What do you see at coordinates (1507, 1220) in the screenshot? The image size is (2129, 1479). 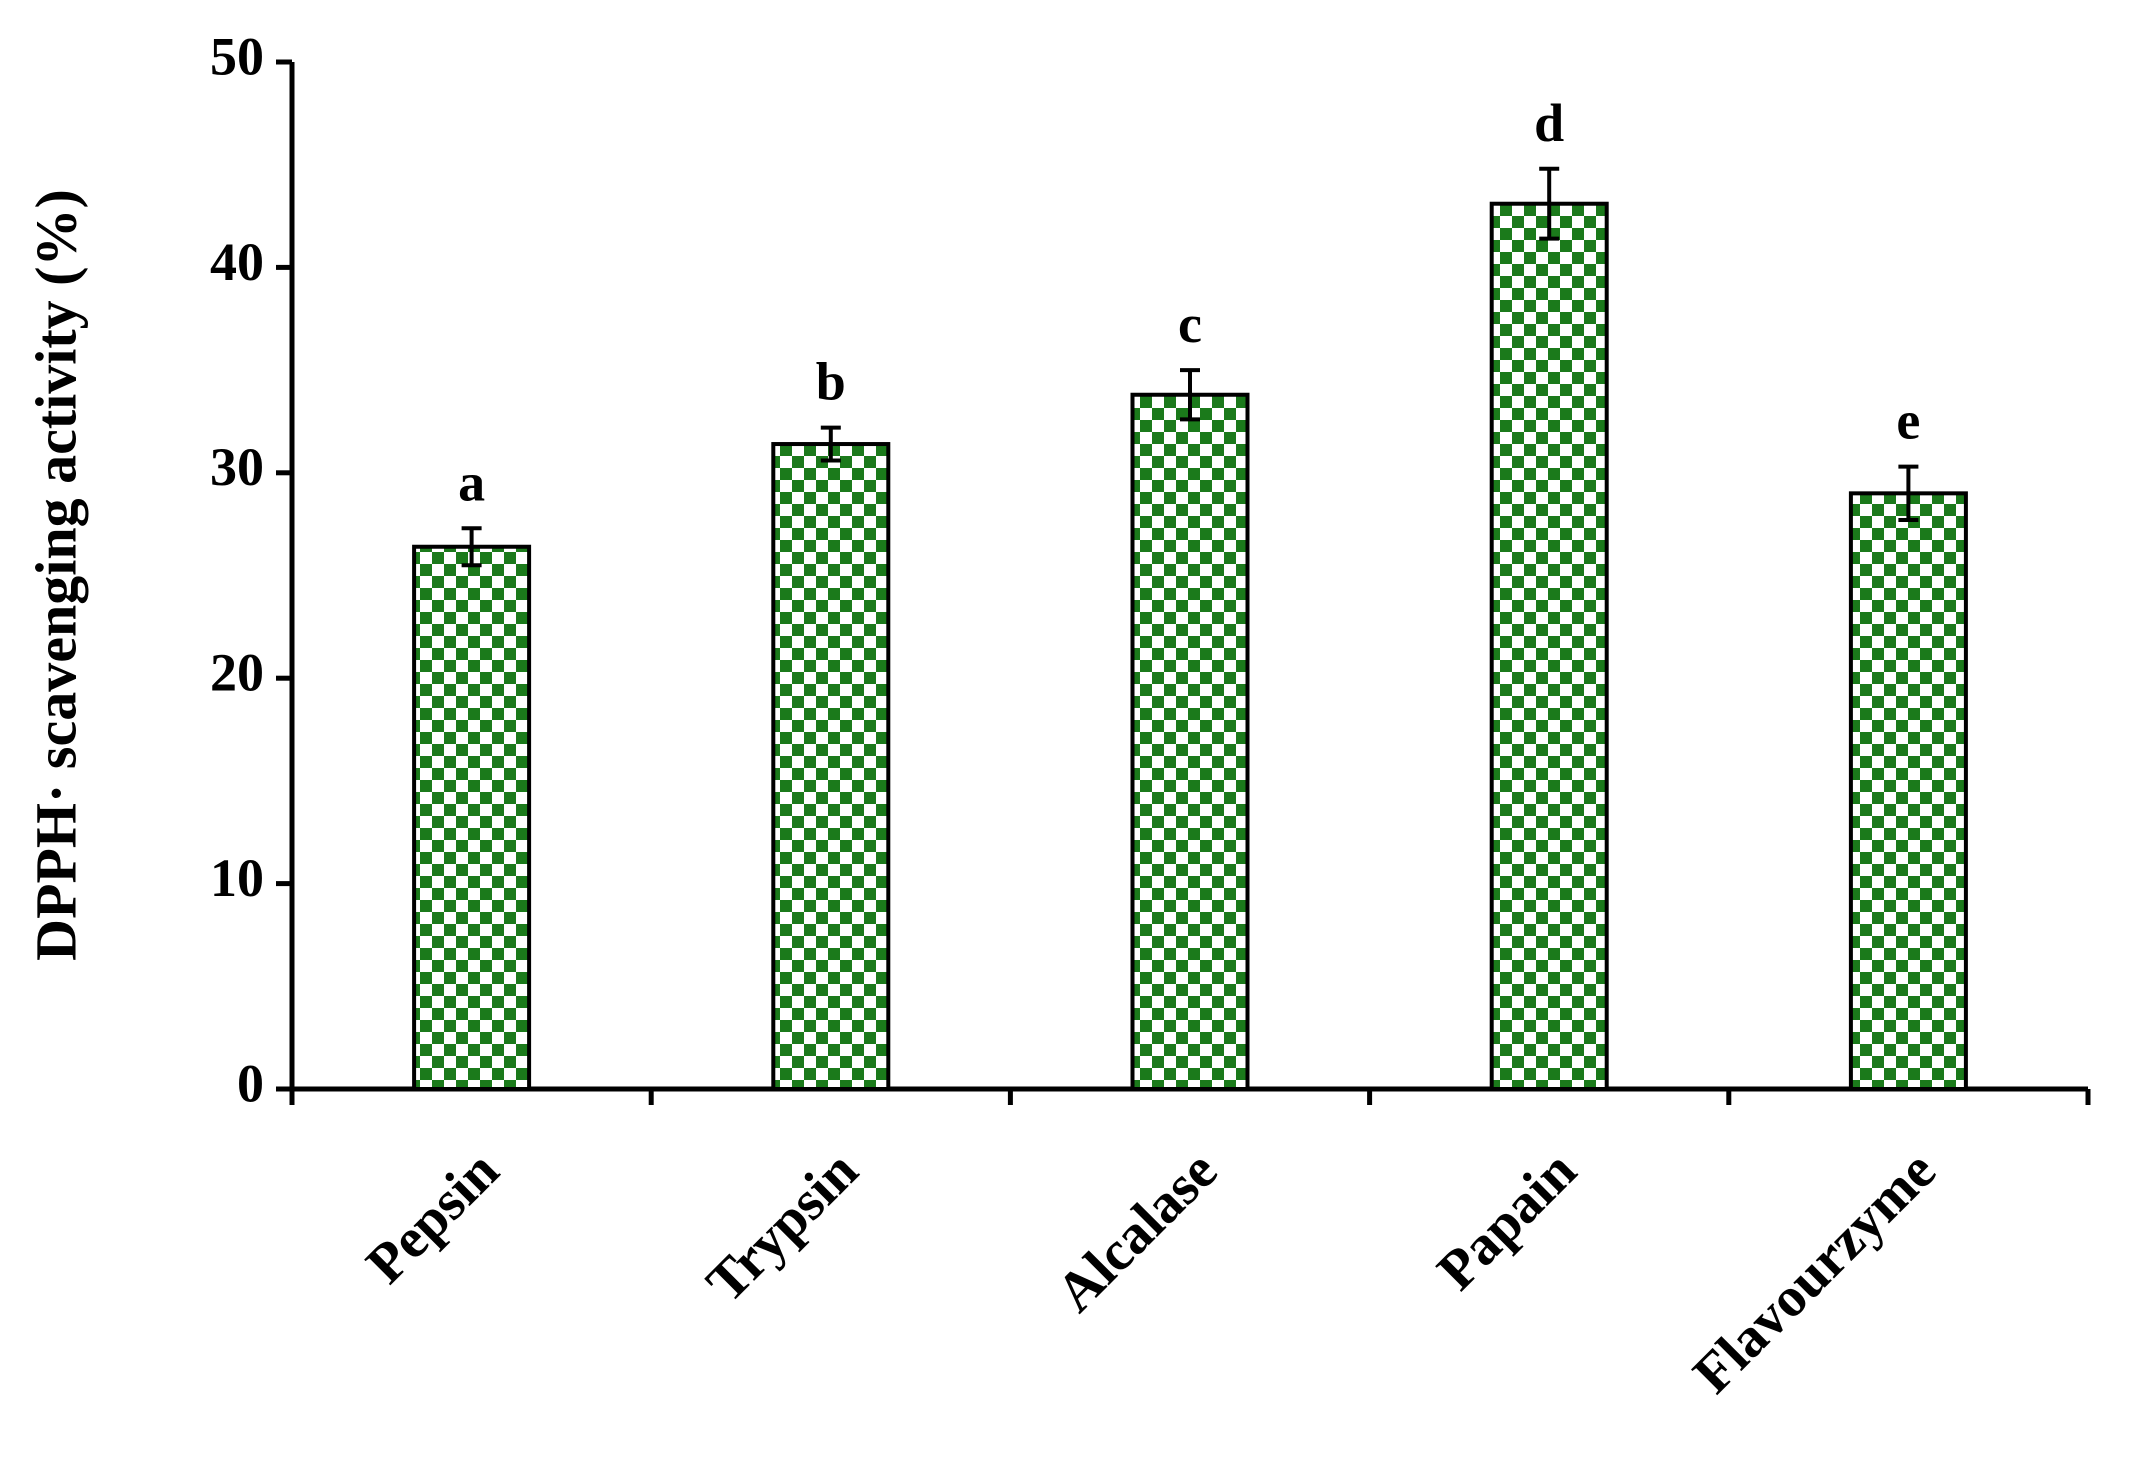 I see `x-tick-label: Papain` at bounding box center [1507, 1220].